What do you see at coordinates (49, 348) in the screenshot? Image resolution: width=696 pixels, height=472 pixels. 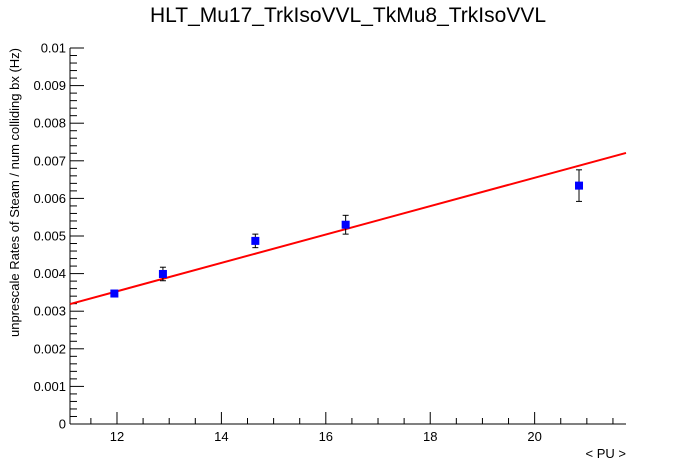 I see `y-tick-label: 0.002` at bounding box center [49, 348].